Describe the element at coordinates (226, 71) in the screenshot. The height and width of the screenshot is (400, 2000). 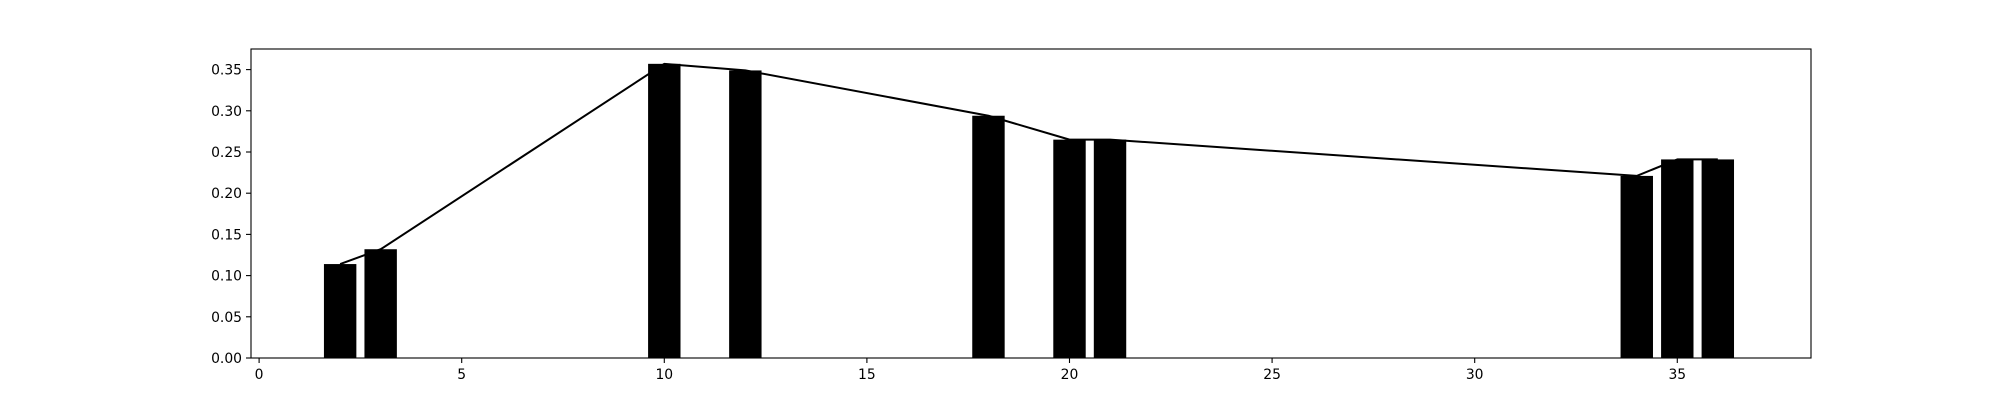
I see `y-tick-label: 0.35` at that location.